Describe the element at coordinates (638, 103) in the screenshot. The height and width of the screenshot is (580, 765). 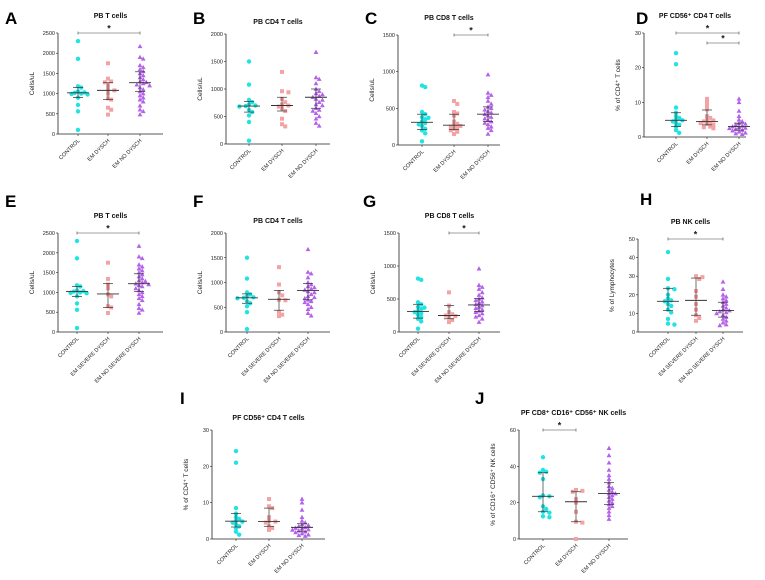
I see `y-tick-label: 10` at that location.